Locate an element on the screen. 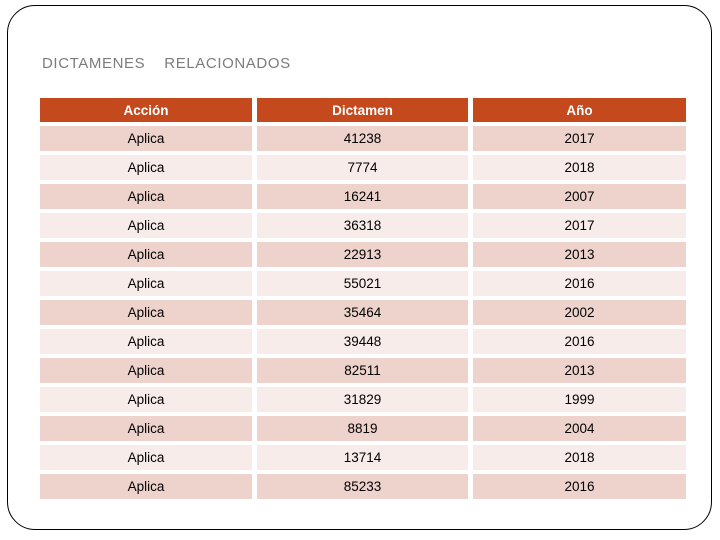 The height and width of the screenshot is (540, 720). table-row: Aplica 55021 2016 is located at coordinates (363, 283).